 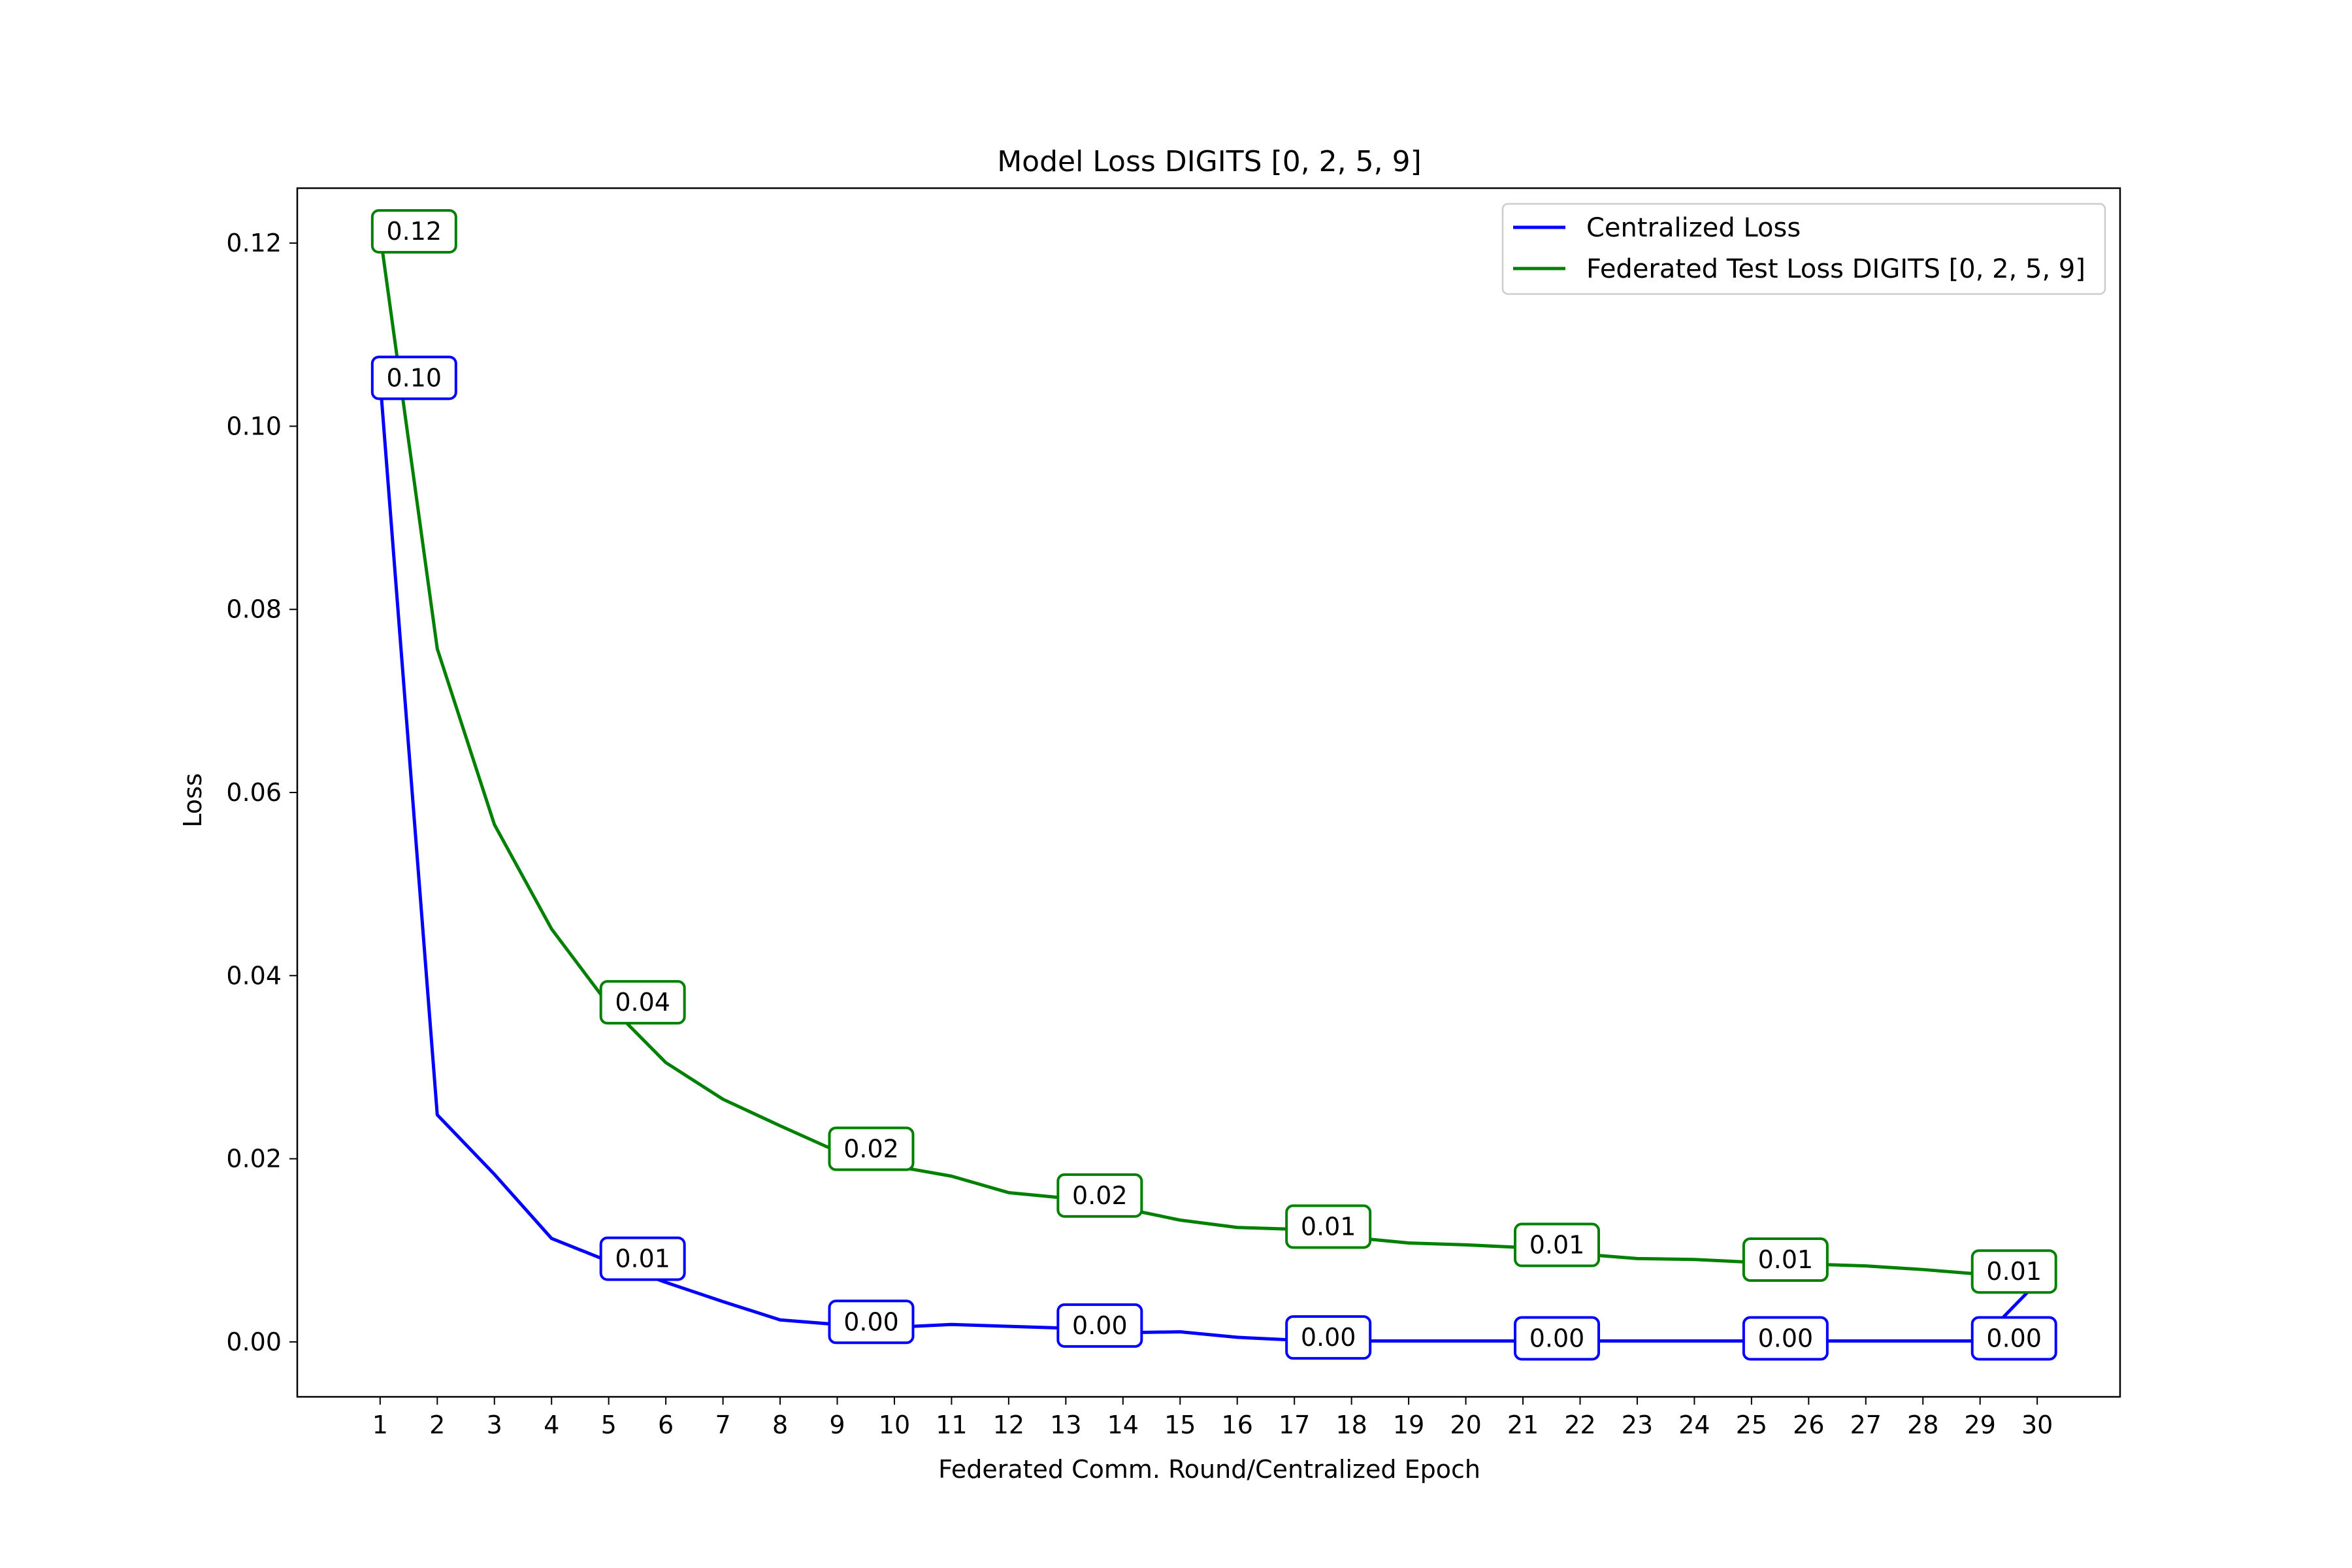 I want to click on legend-label: Centralized Loss, so click(x=1693, y=228).